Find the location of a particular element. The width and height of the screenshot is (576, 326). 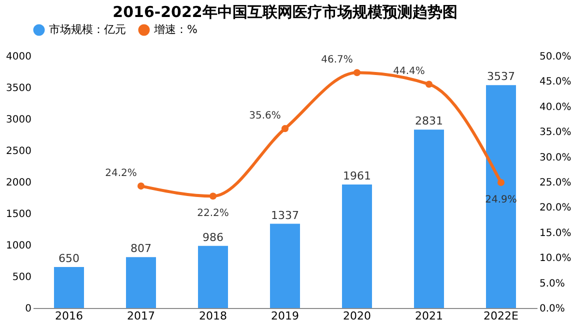

y-tick-label: 3000 is located at coordinates (19, 120).